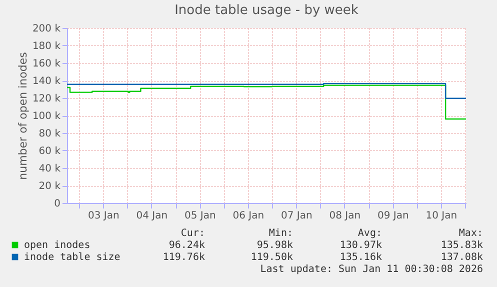 This screenshot has height=287, width=497. What do you see at coordinates (183, 257) in the screenshot?
I see `text: 119.76k` at bounding box center [183, 257].